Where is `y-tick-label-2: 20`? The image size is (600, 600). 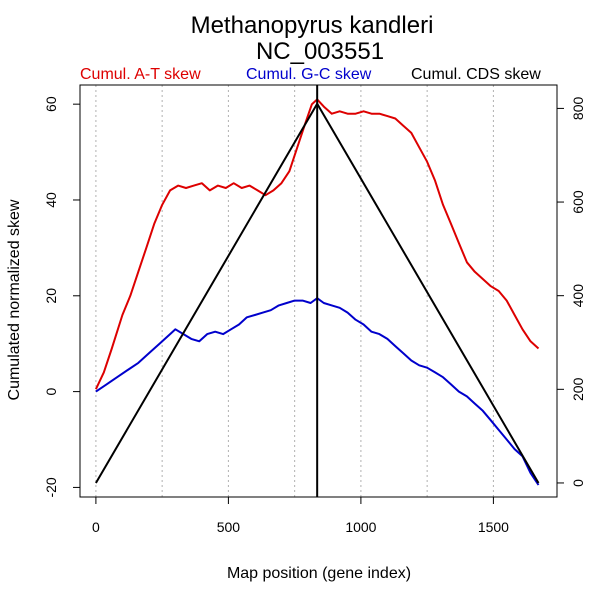 y-tick-label-2: 20 is located at coordinates (51, 296).